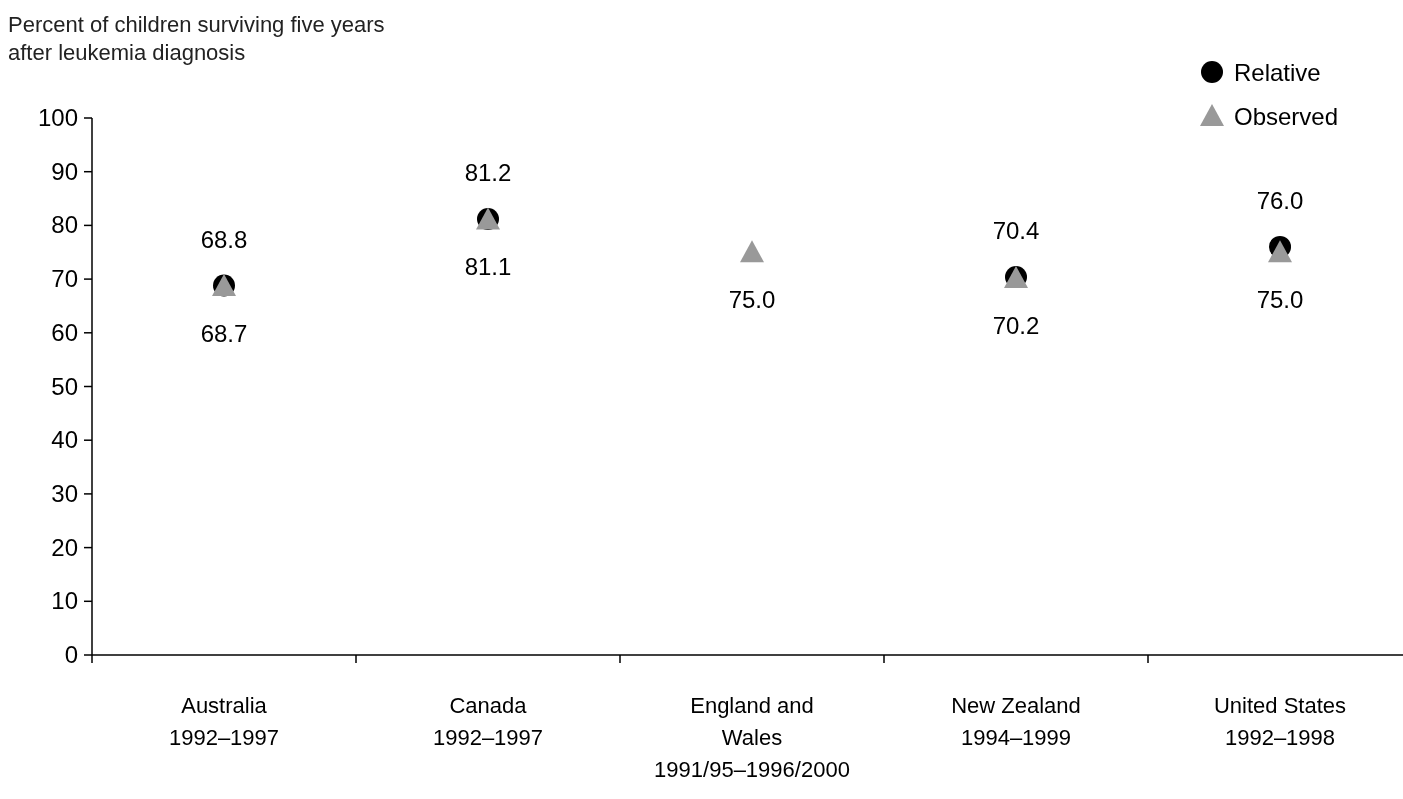  What do you see at coordinates (1280, 200) in the screenshot?
I see `data-label: 76.0` at bounding box center [1280, 200].